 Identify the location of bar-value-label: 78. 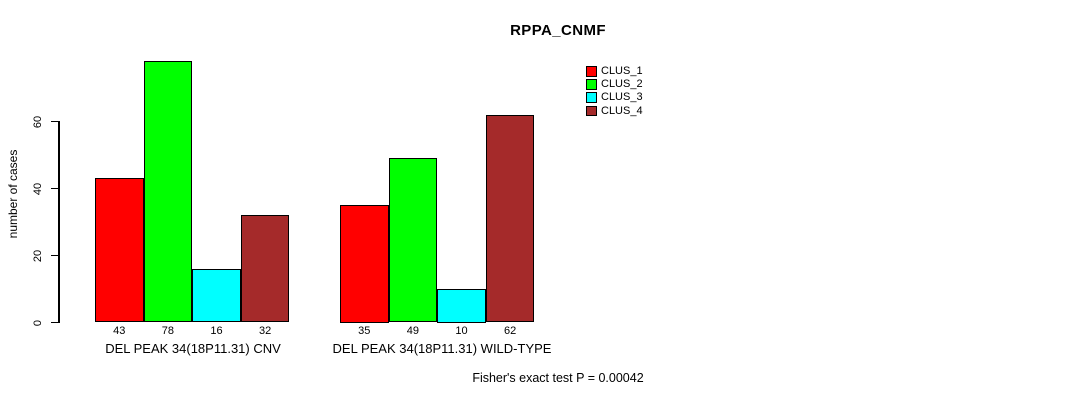
(168, 331).